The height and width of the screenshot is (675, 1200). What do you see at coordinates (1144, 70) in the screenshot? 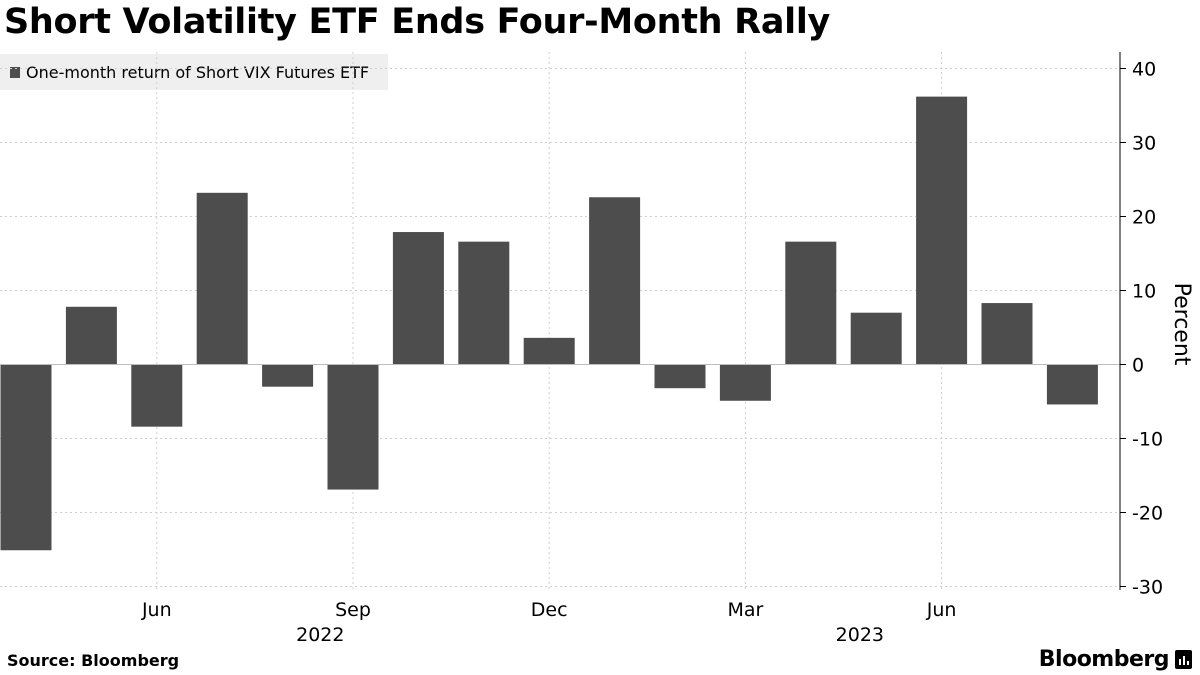
I see `y-tick-label-0: 40` at bounding box center [1144, 70].